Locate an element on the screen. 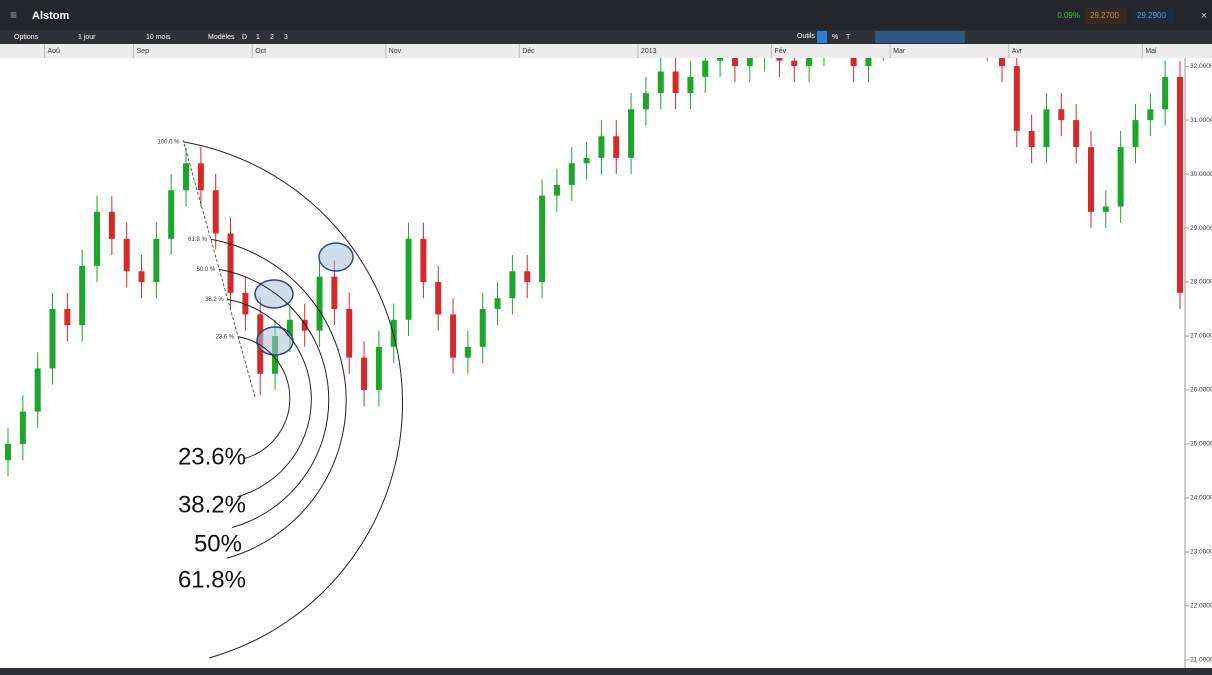  time-axis-strip is located at coordinates (606, 51).